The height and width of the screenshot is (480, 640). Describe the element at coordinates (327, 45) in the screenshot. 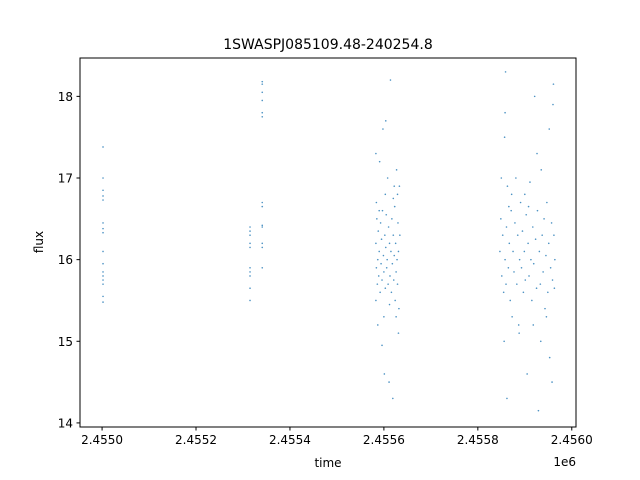

I see `chart-title: 1SWASPJ085109.48-240254.8` at that location.